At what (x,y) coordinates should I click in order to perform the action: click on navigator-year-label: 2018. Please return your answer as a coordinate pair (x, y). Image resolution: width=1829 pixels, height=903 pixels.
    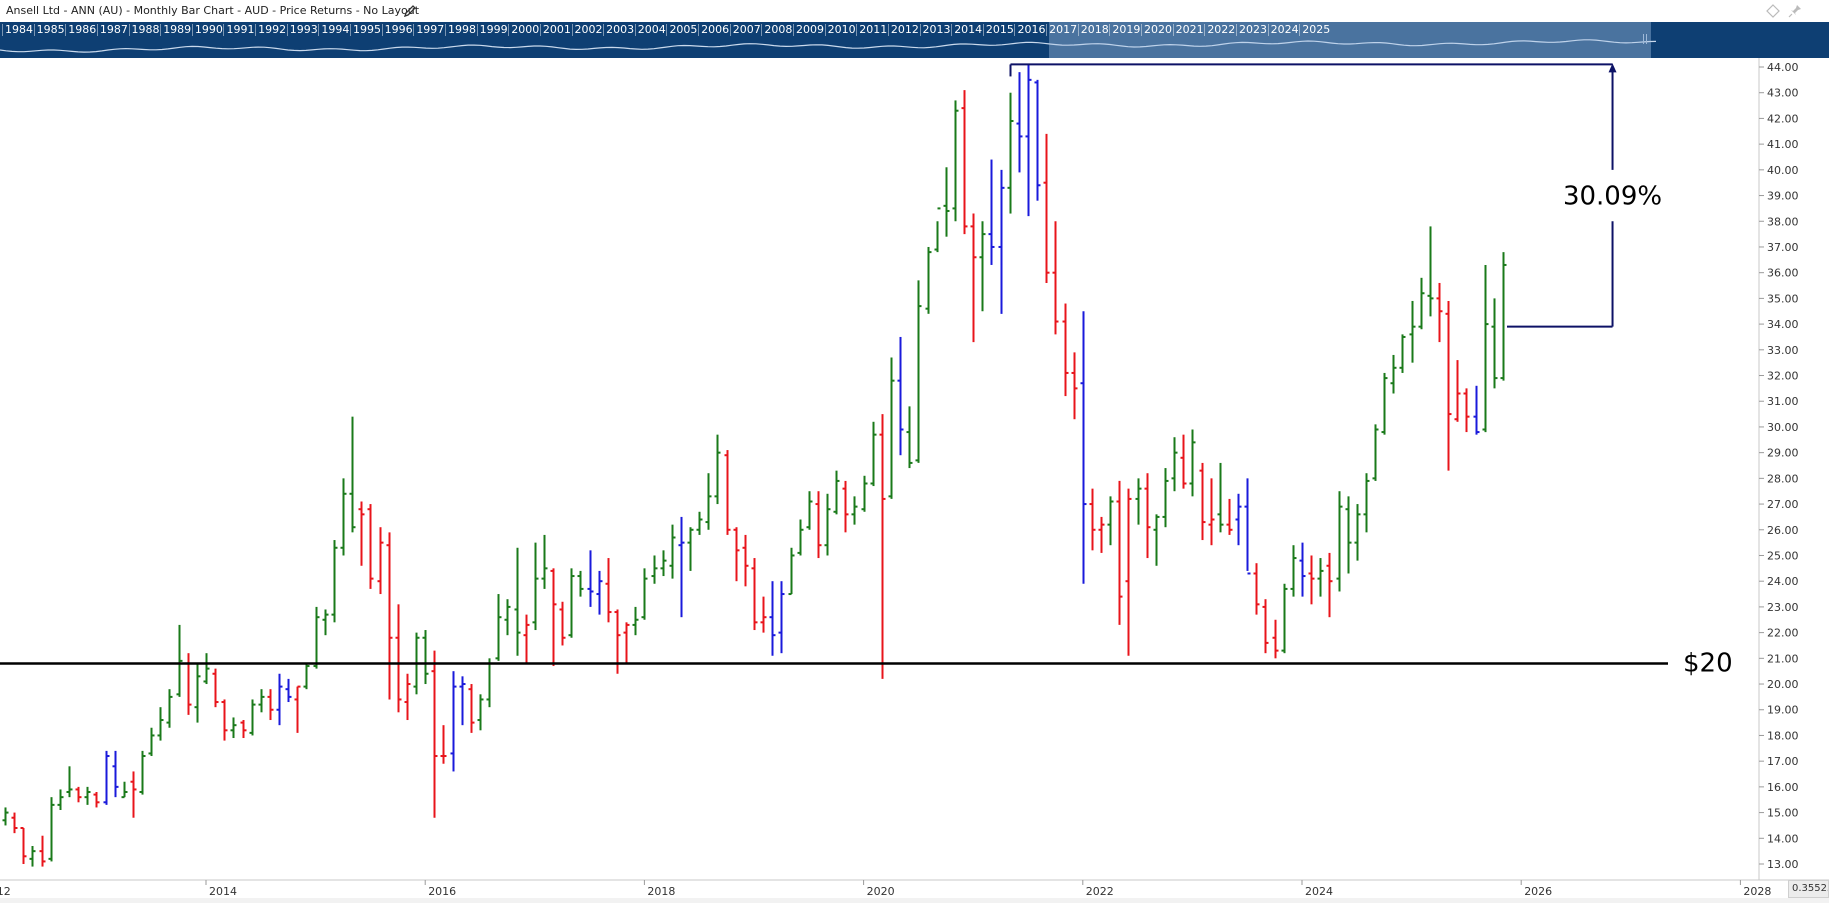
    Looking at the image, I should click on (1093, 30).